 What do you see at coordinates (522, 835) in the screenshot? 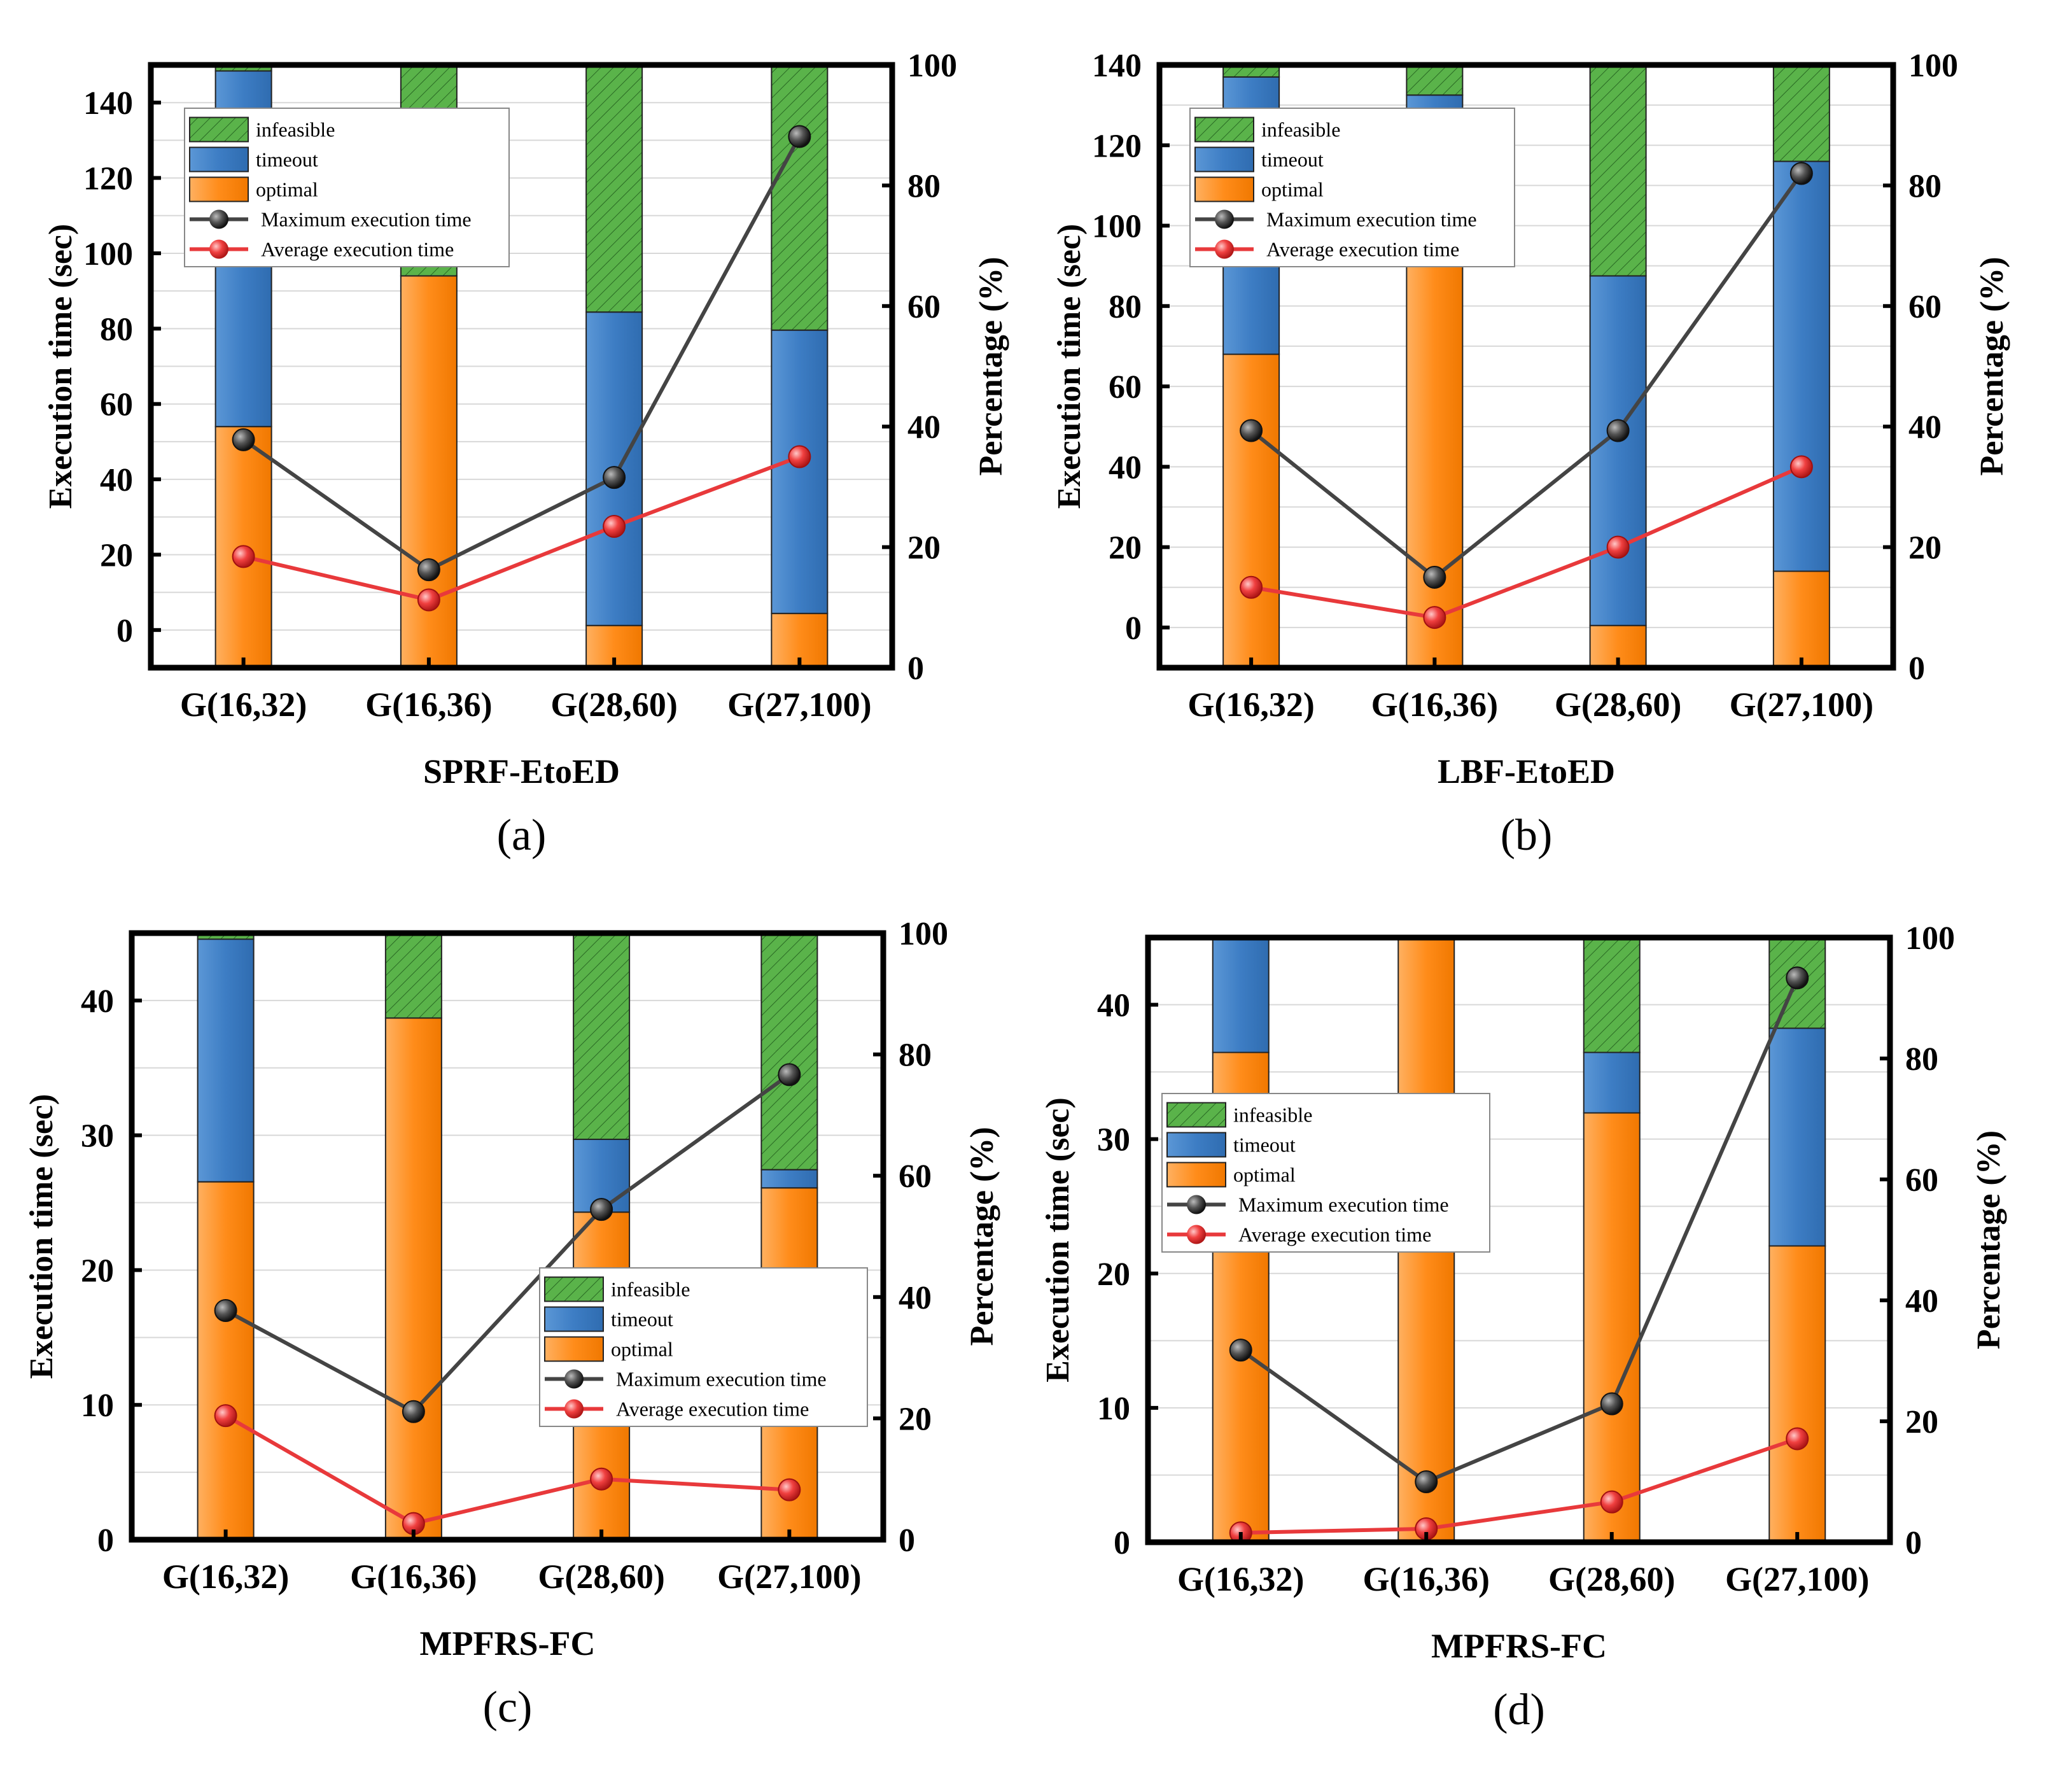
I see `panel-label: (a)` at bounding box center [522, 835].